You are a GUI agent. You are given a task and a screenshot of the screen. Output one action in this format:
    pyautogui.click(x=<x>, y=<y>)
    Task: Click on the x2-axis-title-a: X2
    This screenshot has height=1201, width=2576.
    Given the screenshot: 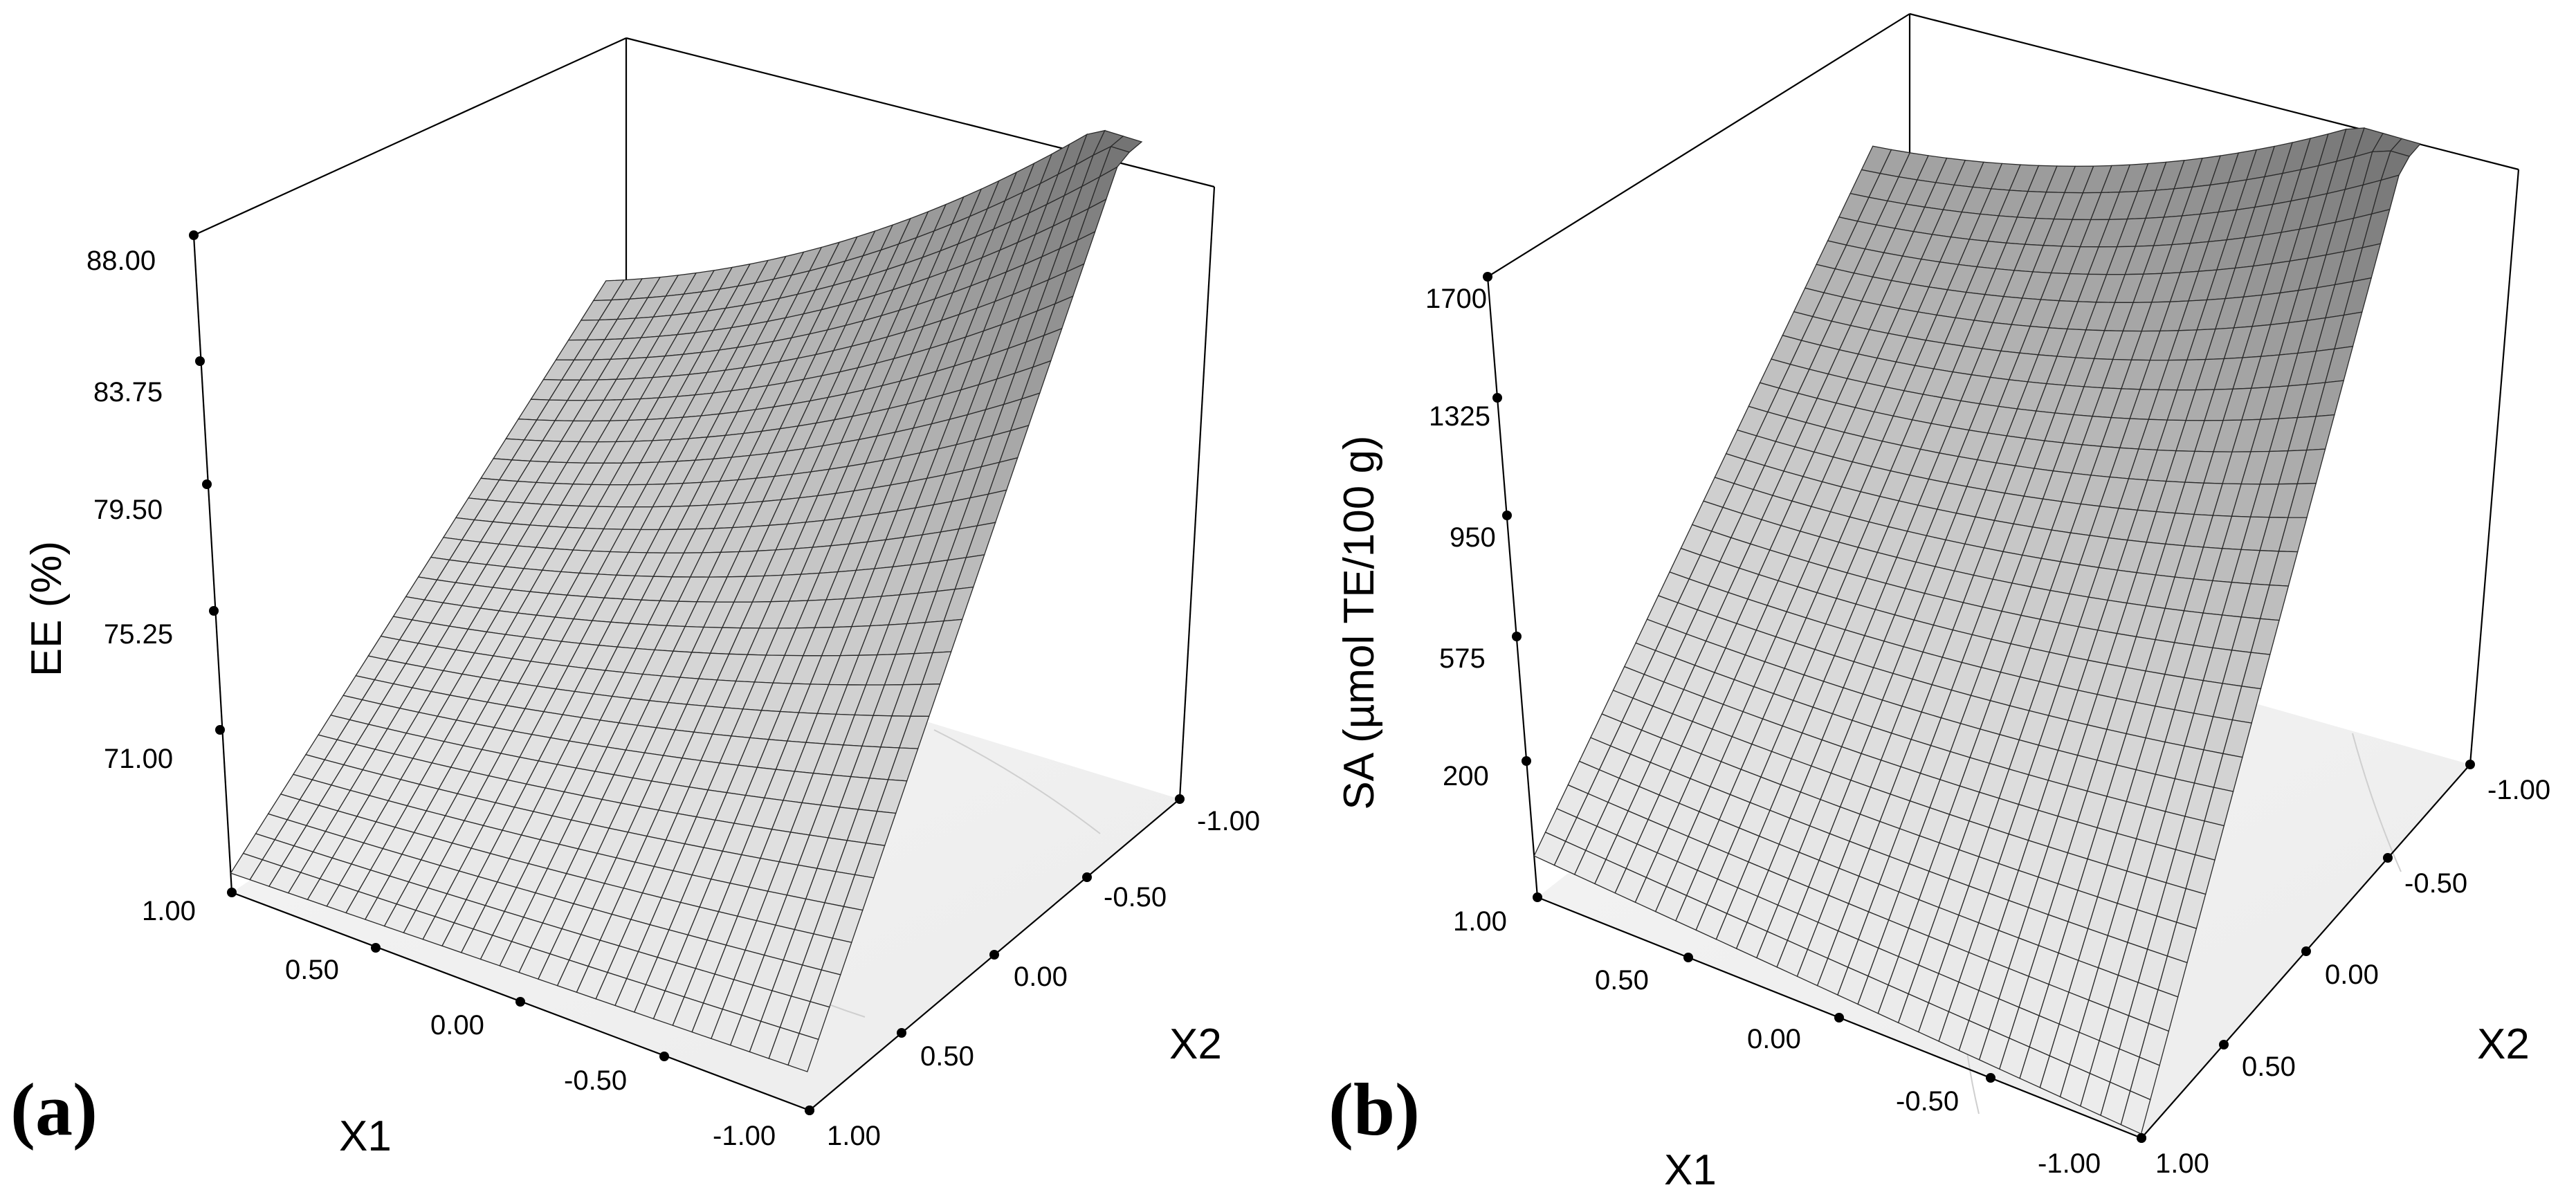 What is the action you would take?
    pyautogui.click(x=1196, y=1044)
    